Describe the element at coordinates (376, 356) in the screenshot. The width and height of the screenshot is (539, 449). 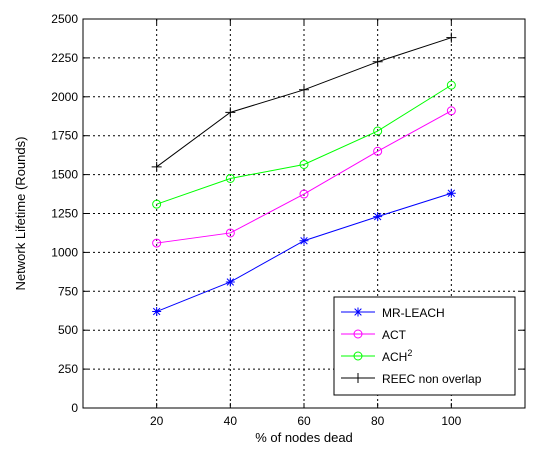
I see `legend-entry: ACH2` at that location.